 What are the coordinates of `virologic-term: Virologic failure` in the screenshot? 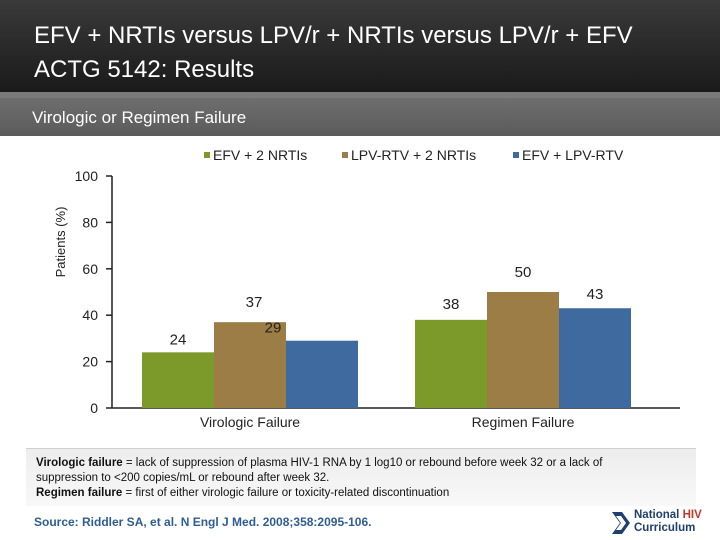 It's located at (79, 463).